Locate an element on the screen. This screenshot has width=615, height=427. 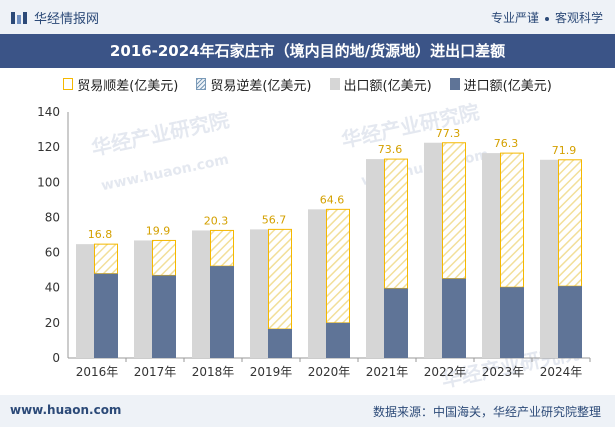
surplus-data-label: 64.6 is located at coordinates (332, 199).